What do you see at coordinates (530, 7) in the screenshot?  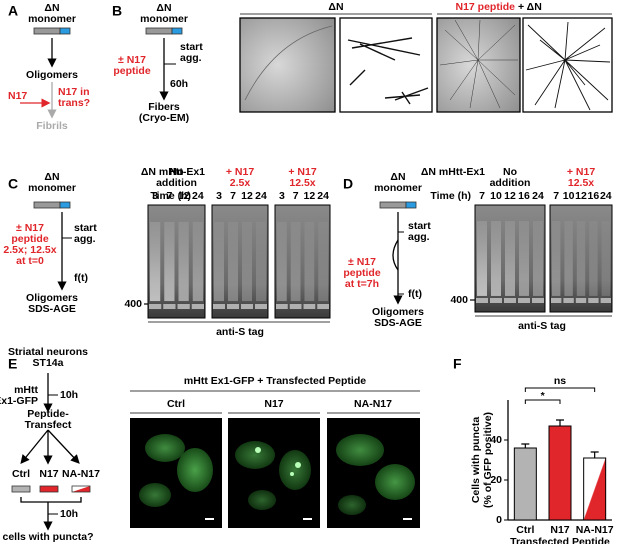 I see `label: + ΔN` at bounding box center [530, 7].